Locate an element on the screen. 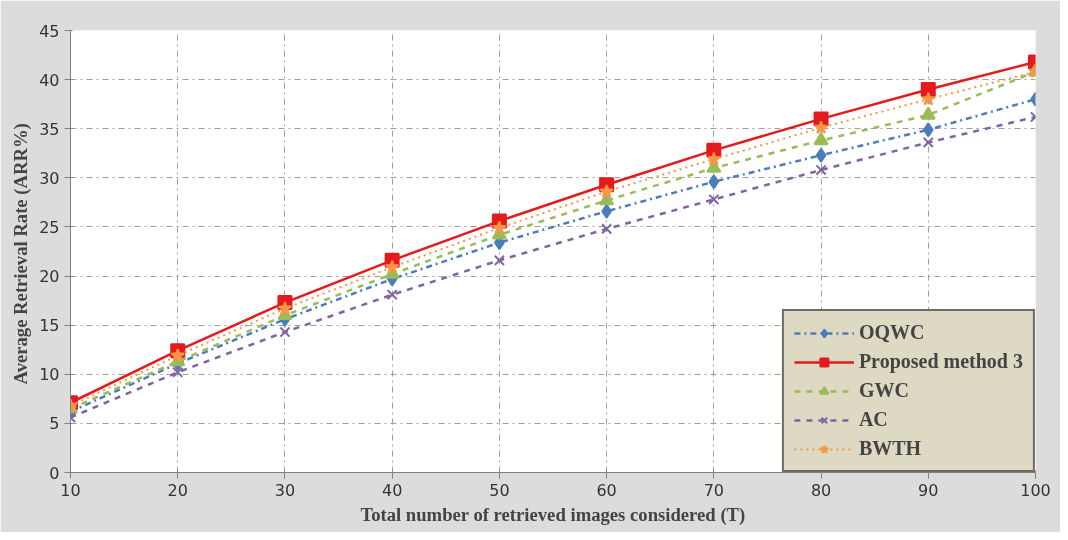  x-tick-label: 80 is located at coordinates (821, 490).